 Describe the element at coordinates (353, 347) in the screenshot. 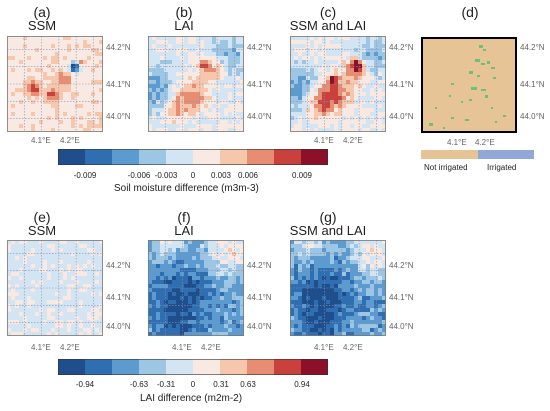

I see `lon-label: 4.2°E` at that location.